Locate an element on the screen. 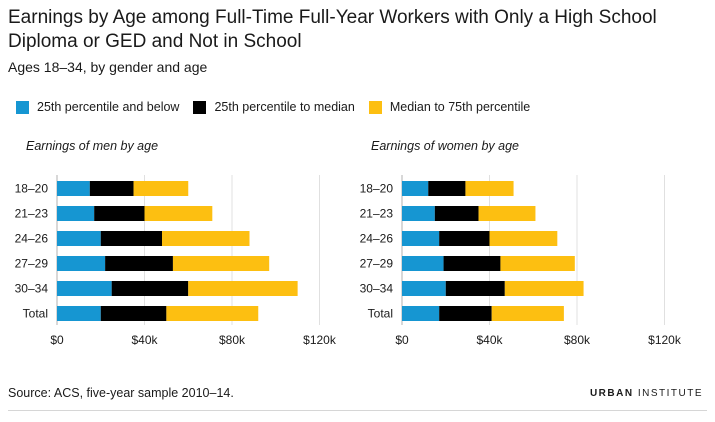 Image resolution: width=715 pixels, height=422 pixels. men-category-label: 30–34 is located at coordinates (32, 289).